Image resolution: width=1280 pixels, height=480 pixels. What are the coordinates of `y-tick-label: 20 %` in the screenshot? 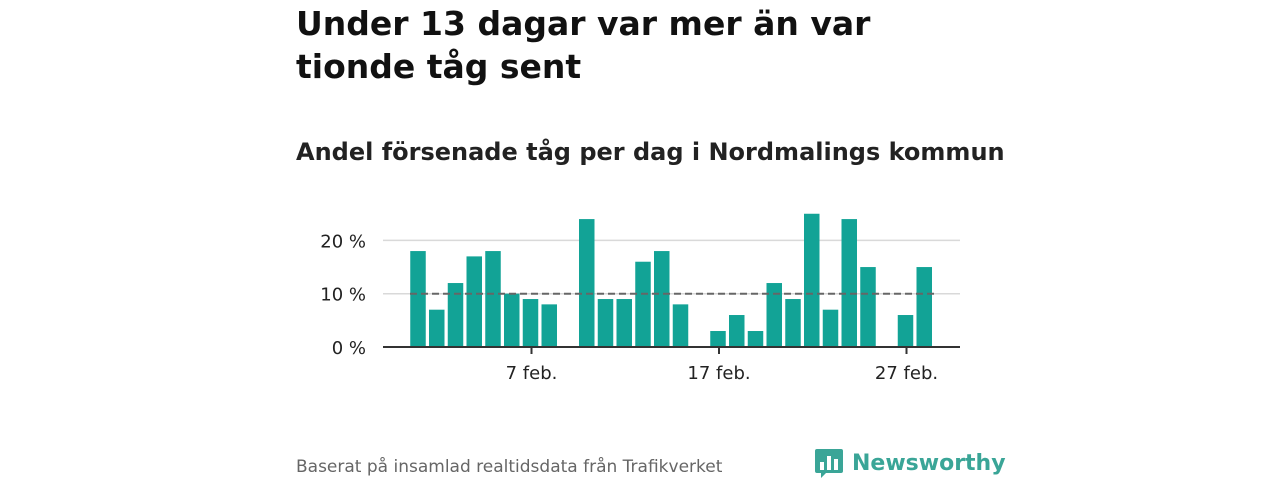 It's located at (343, 241).